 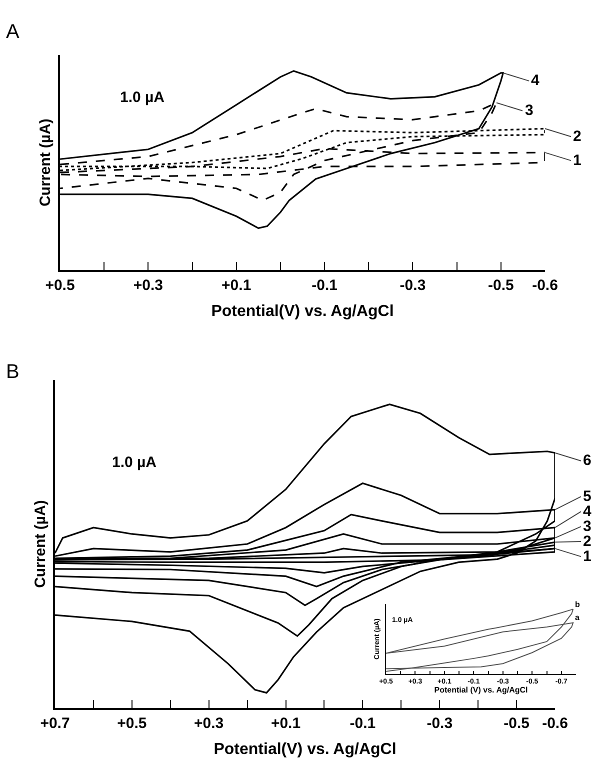 I want to click on chart-title: B, so click(x=13, y=372).